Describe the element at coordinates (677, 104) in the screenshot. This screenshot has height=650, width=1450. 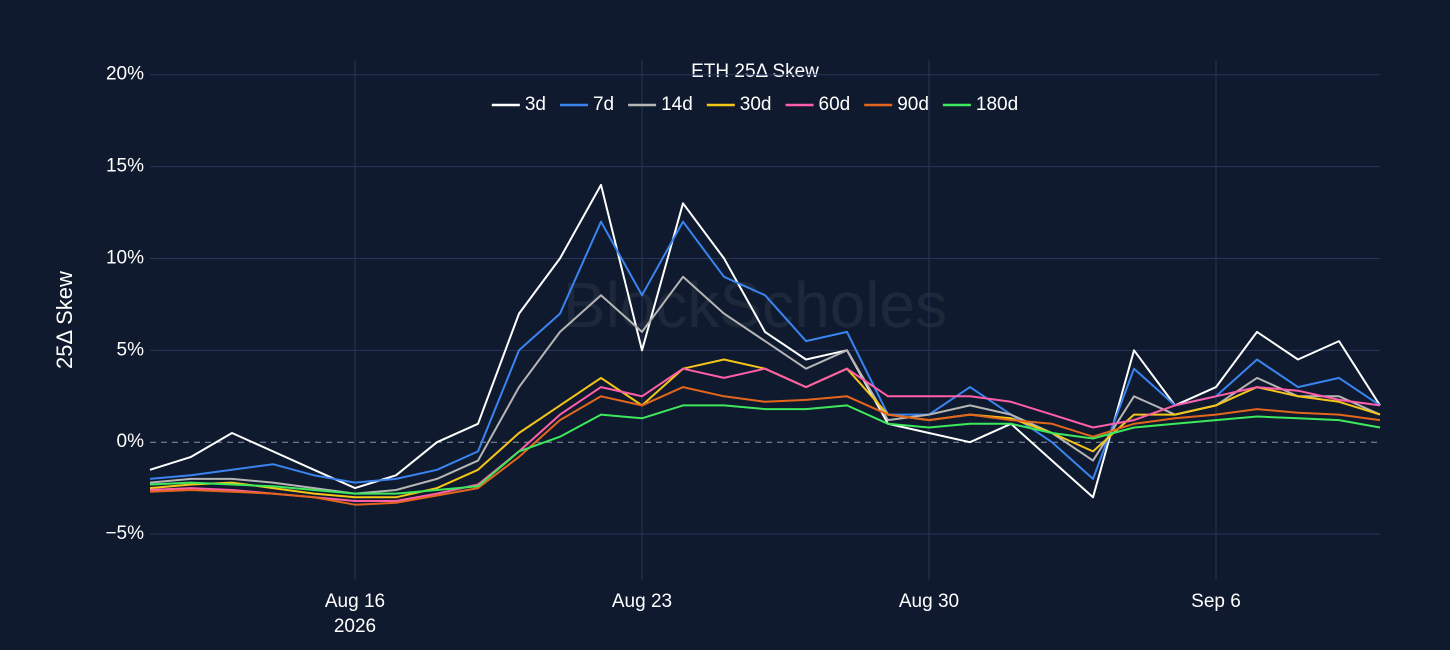
I see `legend-label: 14d` at that location.